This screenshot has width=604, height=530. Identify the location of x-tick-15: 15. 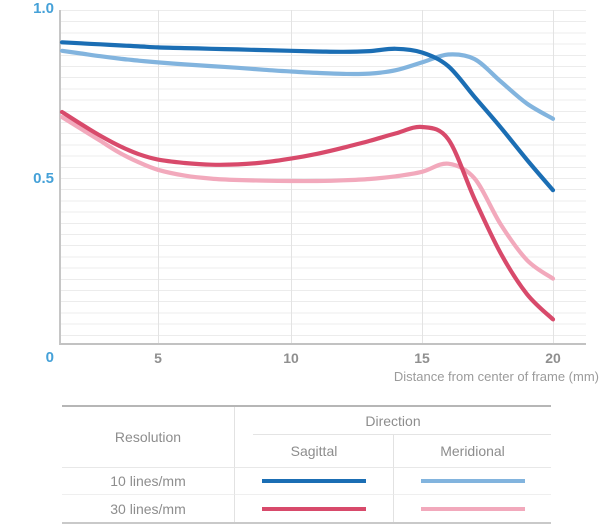
(422, 358).